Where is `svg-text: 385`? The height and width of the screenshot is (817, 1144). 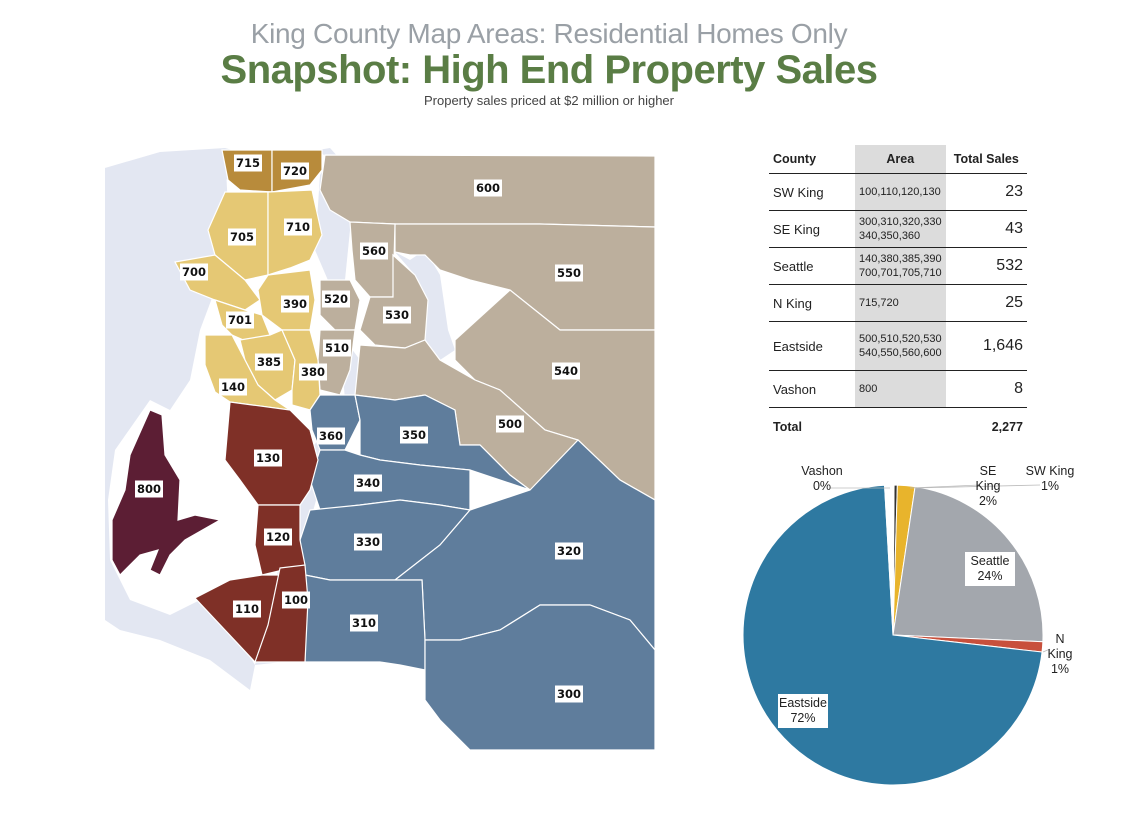
svg-text: 385 is located at coordinates (269, 362).